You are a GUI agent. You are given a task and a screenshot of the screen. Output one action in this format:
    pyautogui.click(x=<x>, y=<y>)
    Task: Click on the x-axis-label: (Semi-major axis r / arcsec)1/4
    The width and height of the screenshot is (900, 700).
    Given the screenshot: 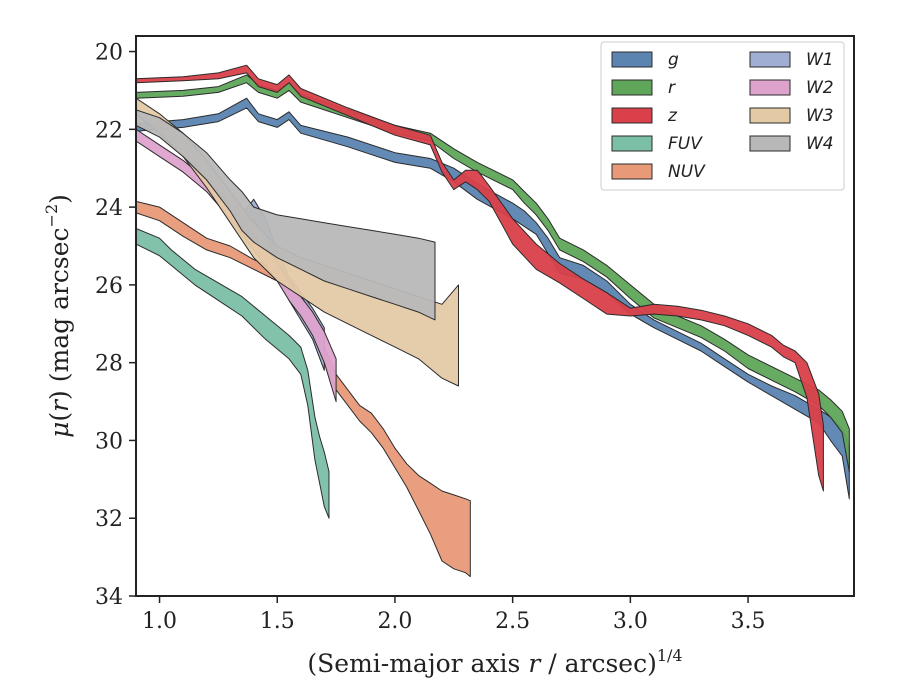 What is the action you would take?
    pyautogui.click(x=494, y=662)
    